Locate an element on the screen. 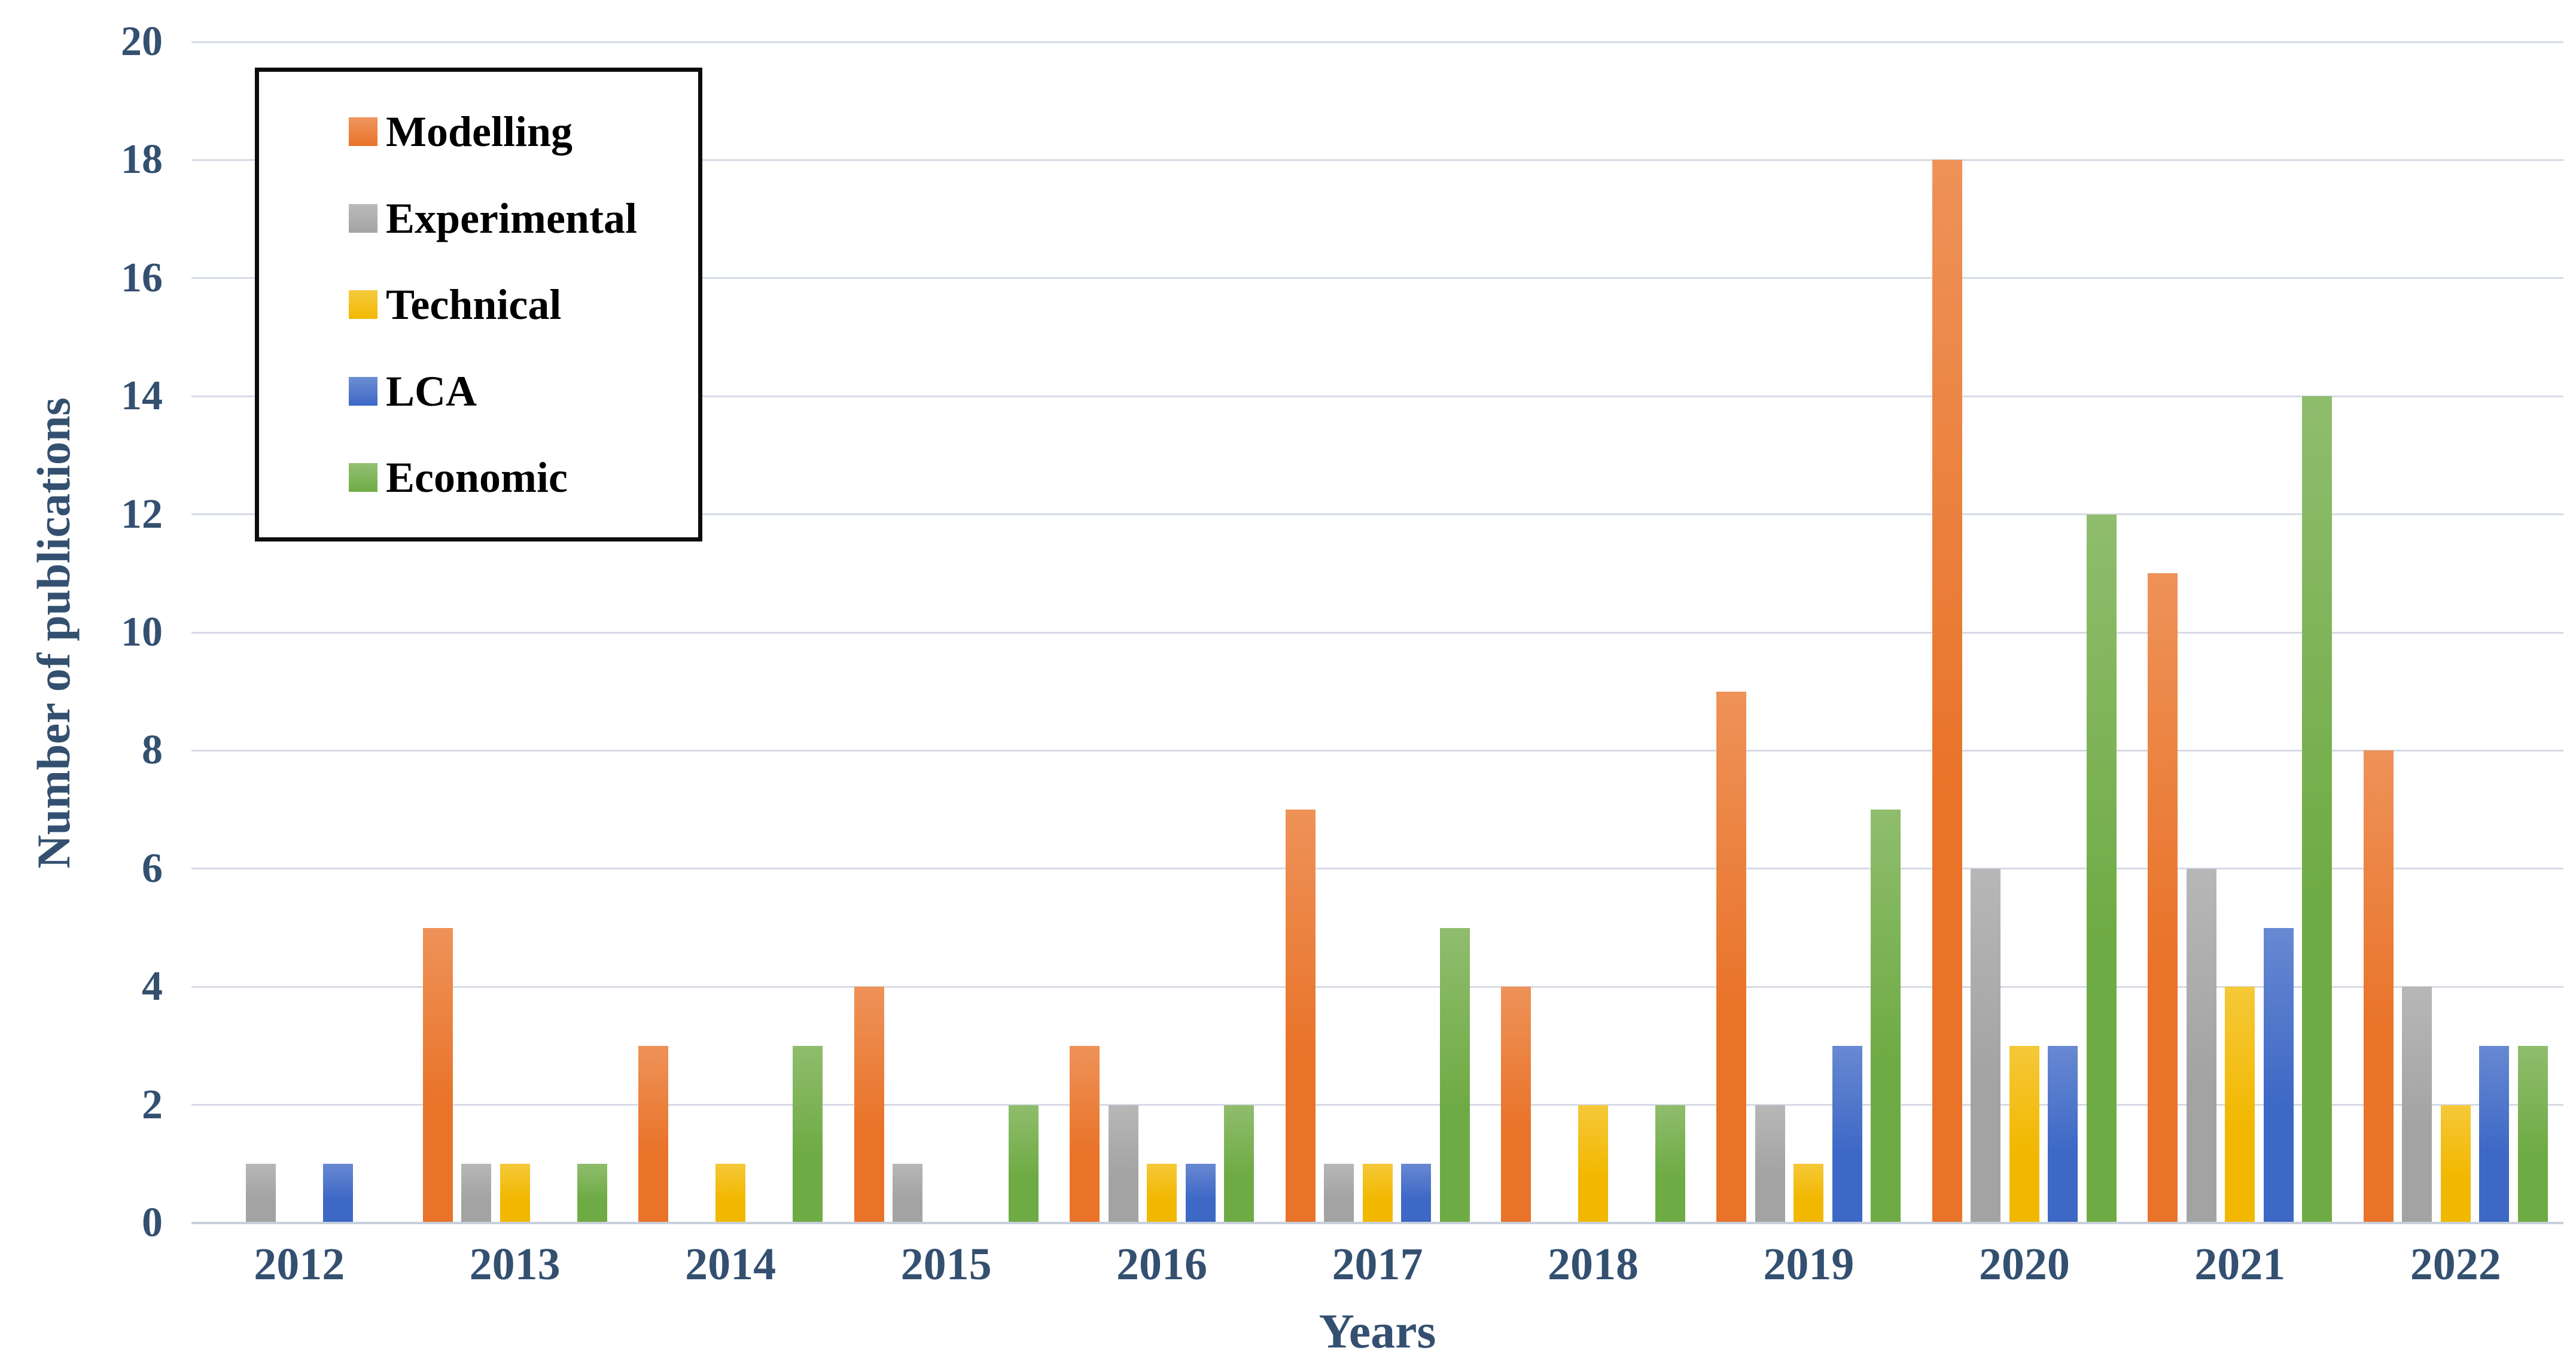 The height and width of the screenshot is (1369, 2576). y-tick-label: 0 is located at coordinates (152, 1223).